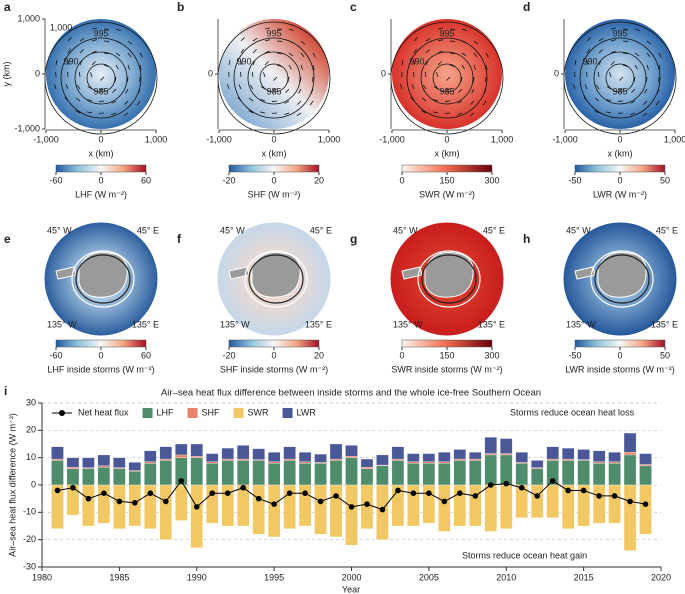 The image size is (685, 594). What do you see at coordinates (446, 369) in the screenshot?
I see `colorbar-label: SWR inside storms (W m⁻²)` at bounding box center [446, 369].